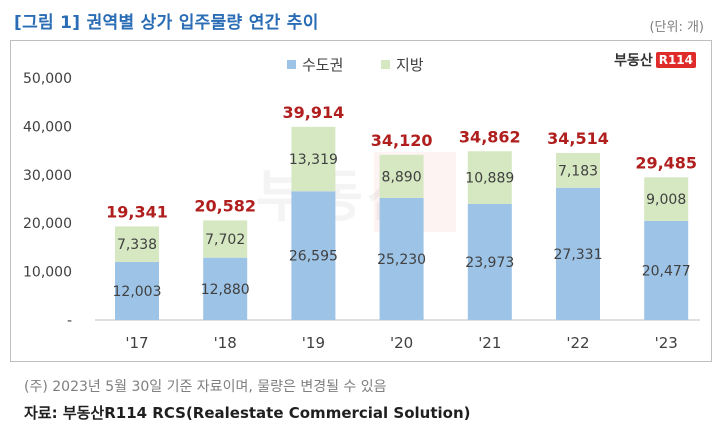 The image size is (720, 441). What do you see at coordinates (225, 343) in the screenshot?
I see `x-tick-label: '18` at bounding box center [225, 343].